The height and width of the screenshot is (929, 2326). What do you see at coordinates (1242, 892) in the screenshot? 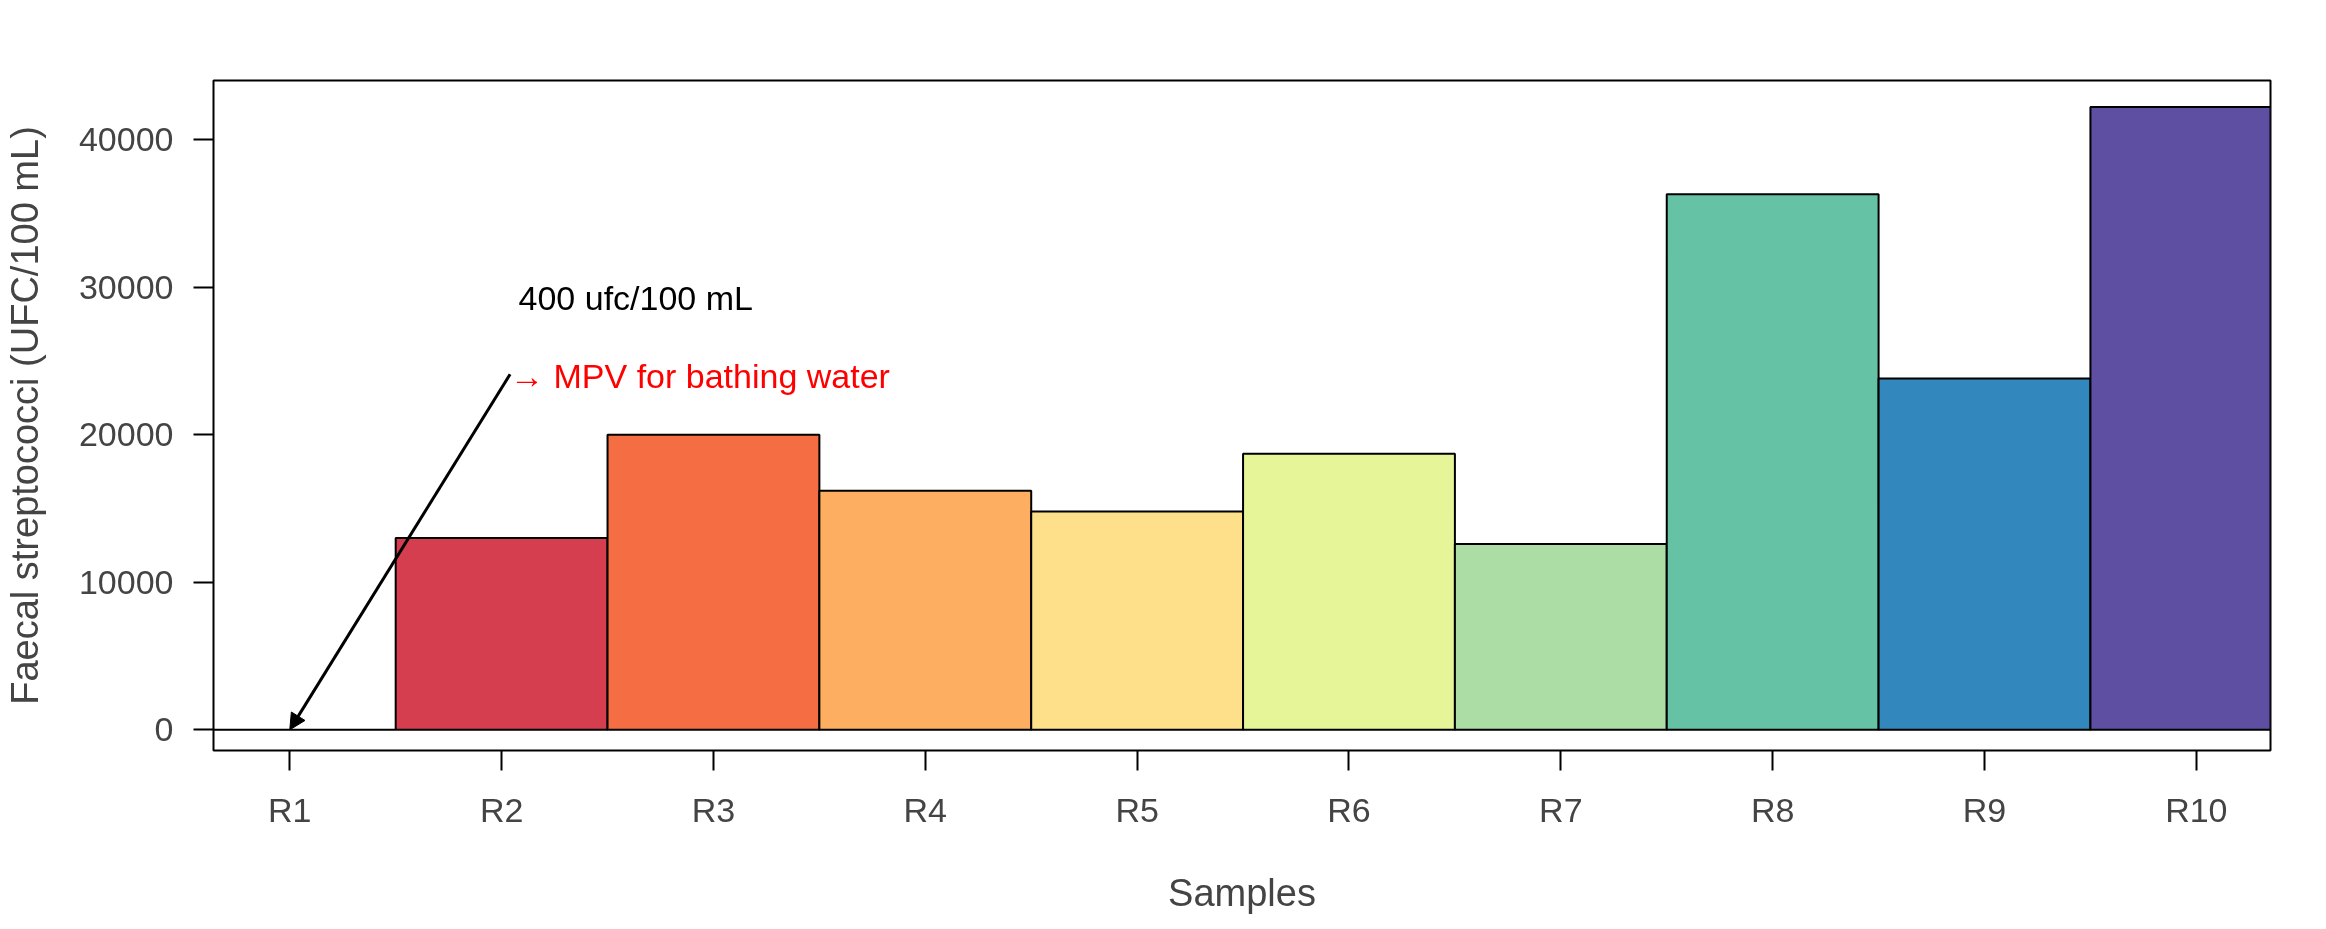
I see `x-axis-title: Samples` at bounding box center [1242, 892].